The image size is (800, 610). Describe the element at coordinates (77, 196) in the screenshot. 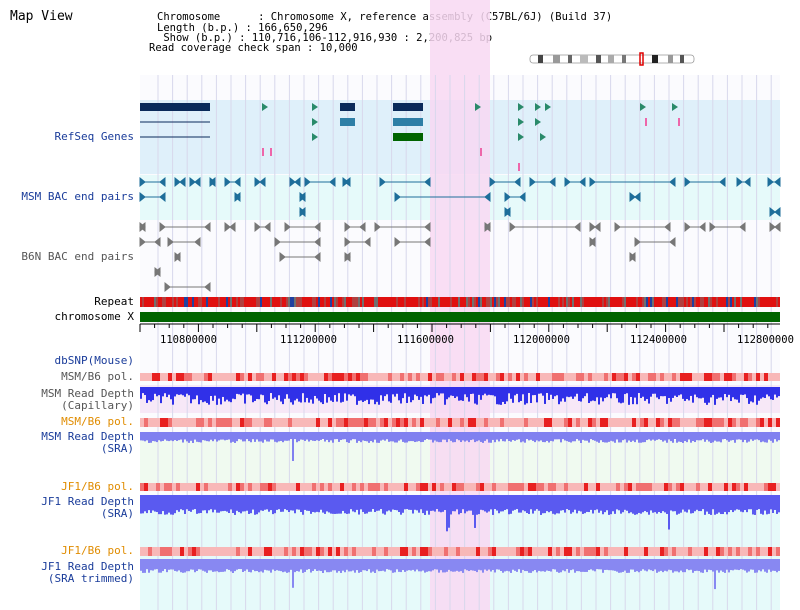

I see `track-label-msm-bac: MSM BAC end pairs` at that location.